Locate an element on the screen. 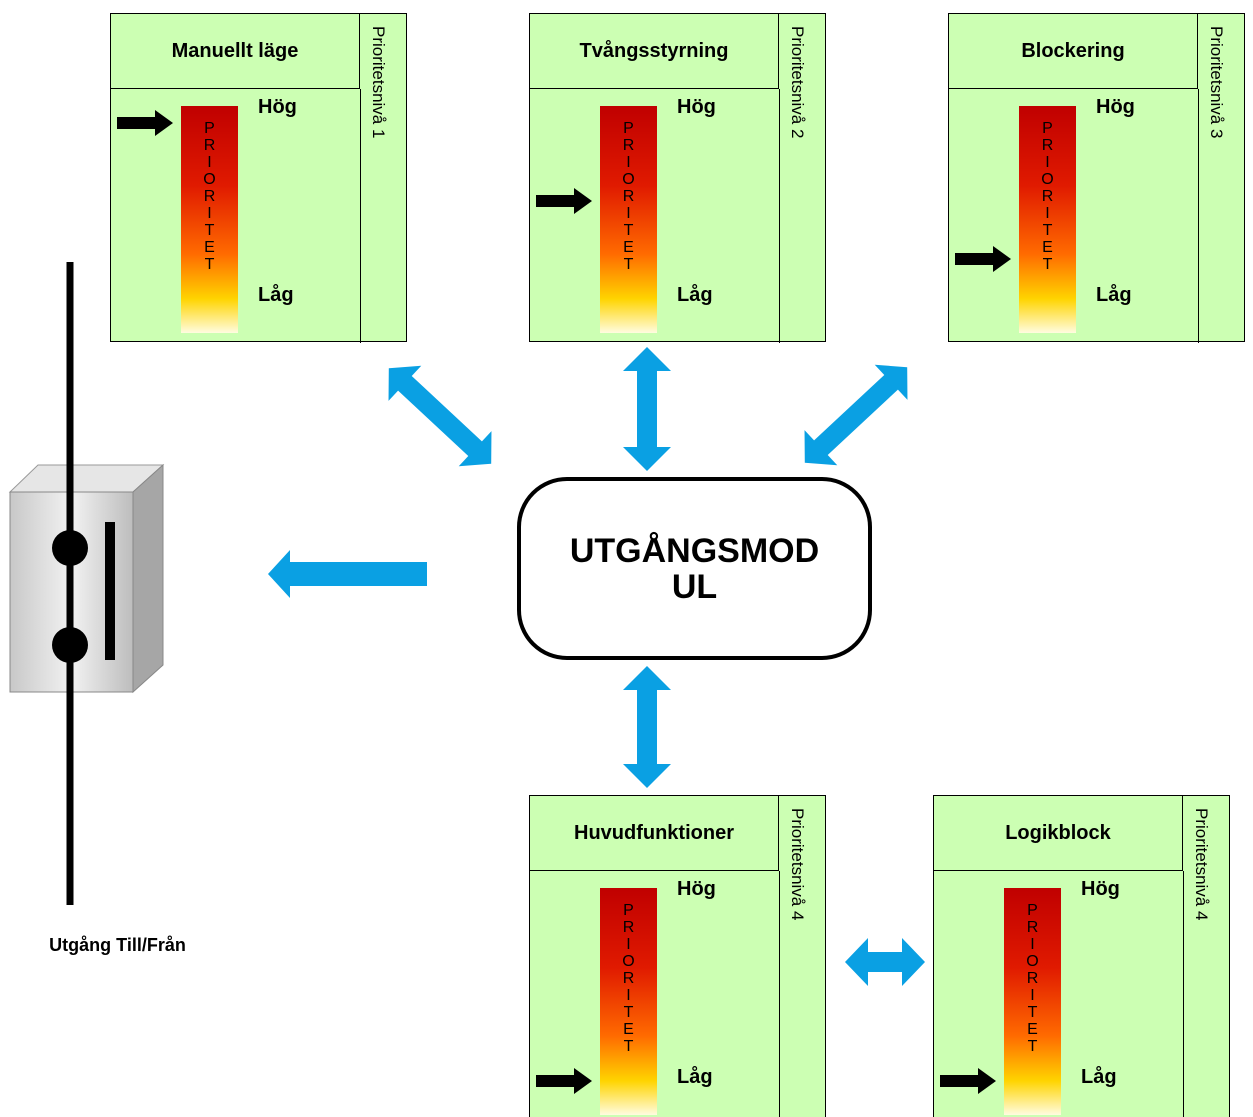 Image resolution: width=1253 pixels, height=1117 pixels. priority-level: Prioritetsnivå 2 is located at coordinates (797, 82).